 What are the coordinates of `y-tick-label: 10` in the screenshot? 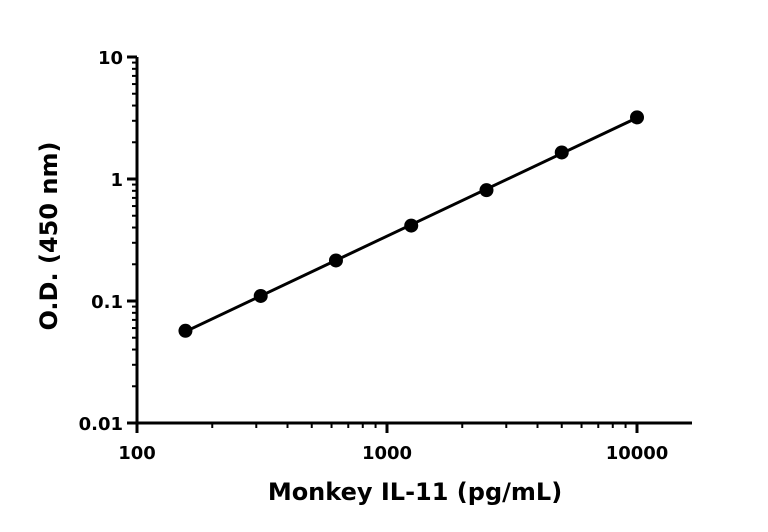 It's located at (110, 58).